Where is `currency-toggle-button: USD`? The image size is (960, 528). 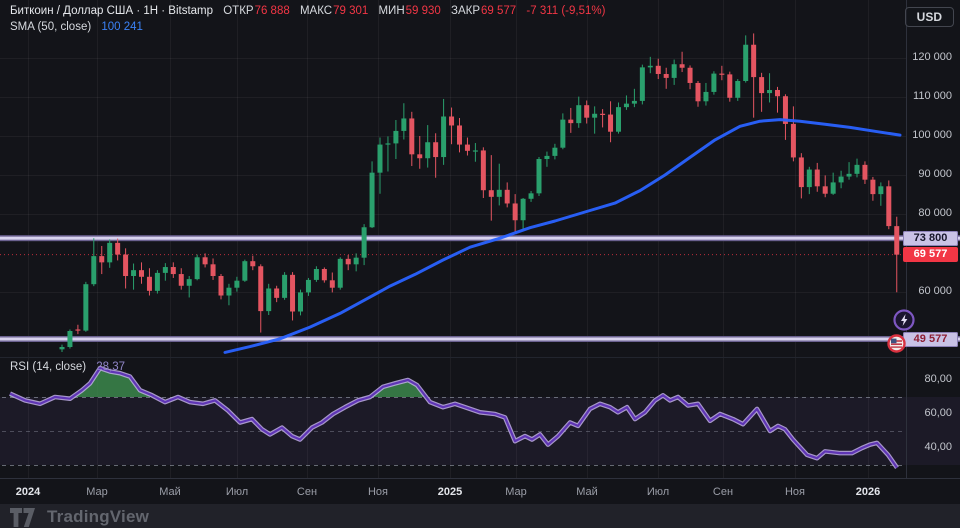
currency-toggle-button: USD is located at coordinates (929, 17).